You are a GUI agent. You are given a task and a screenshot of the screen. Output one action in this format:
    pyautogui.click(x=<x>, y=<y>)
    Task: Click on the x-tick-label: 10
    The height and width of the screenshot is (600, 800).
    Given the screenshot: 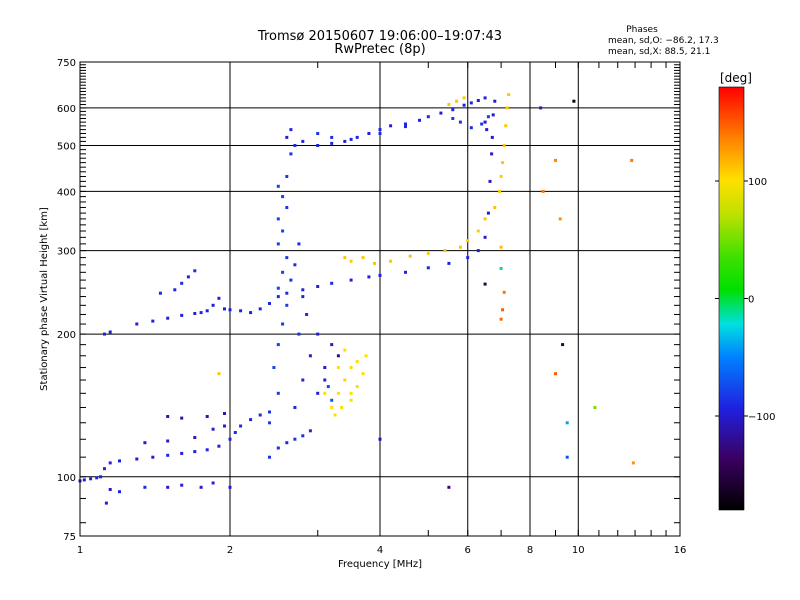 What is the action you would take?
    pyautogui.click(x=578, y=550)
    